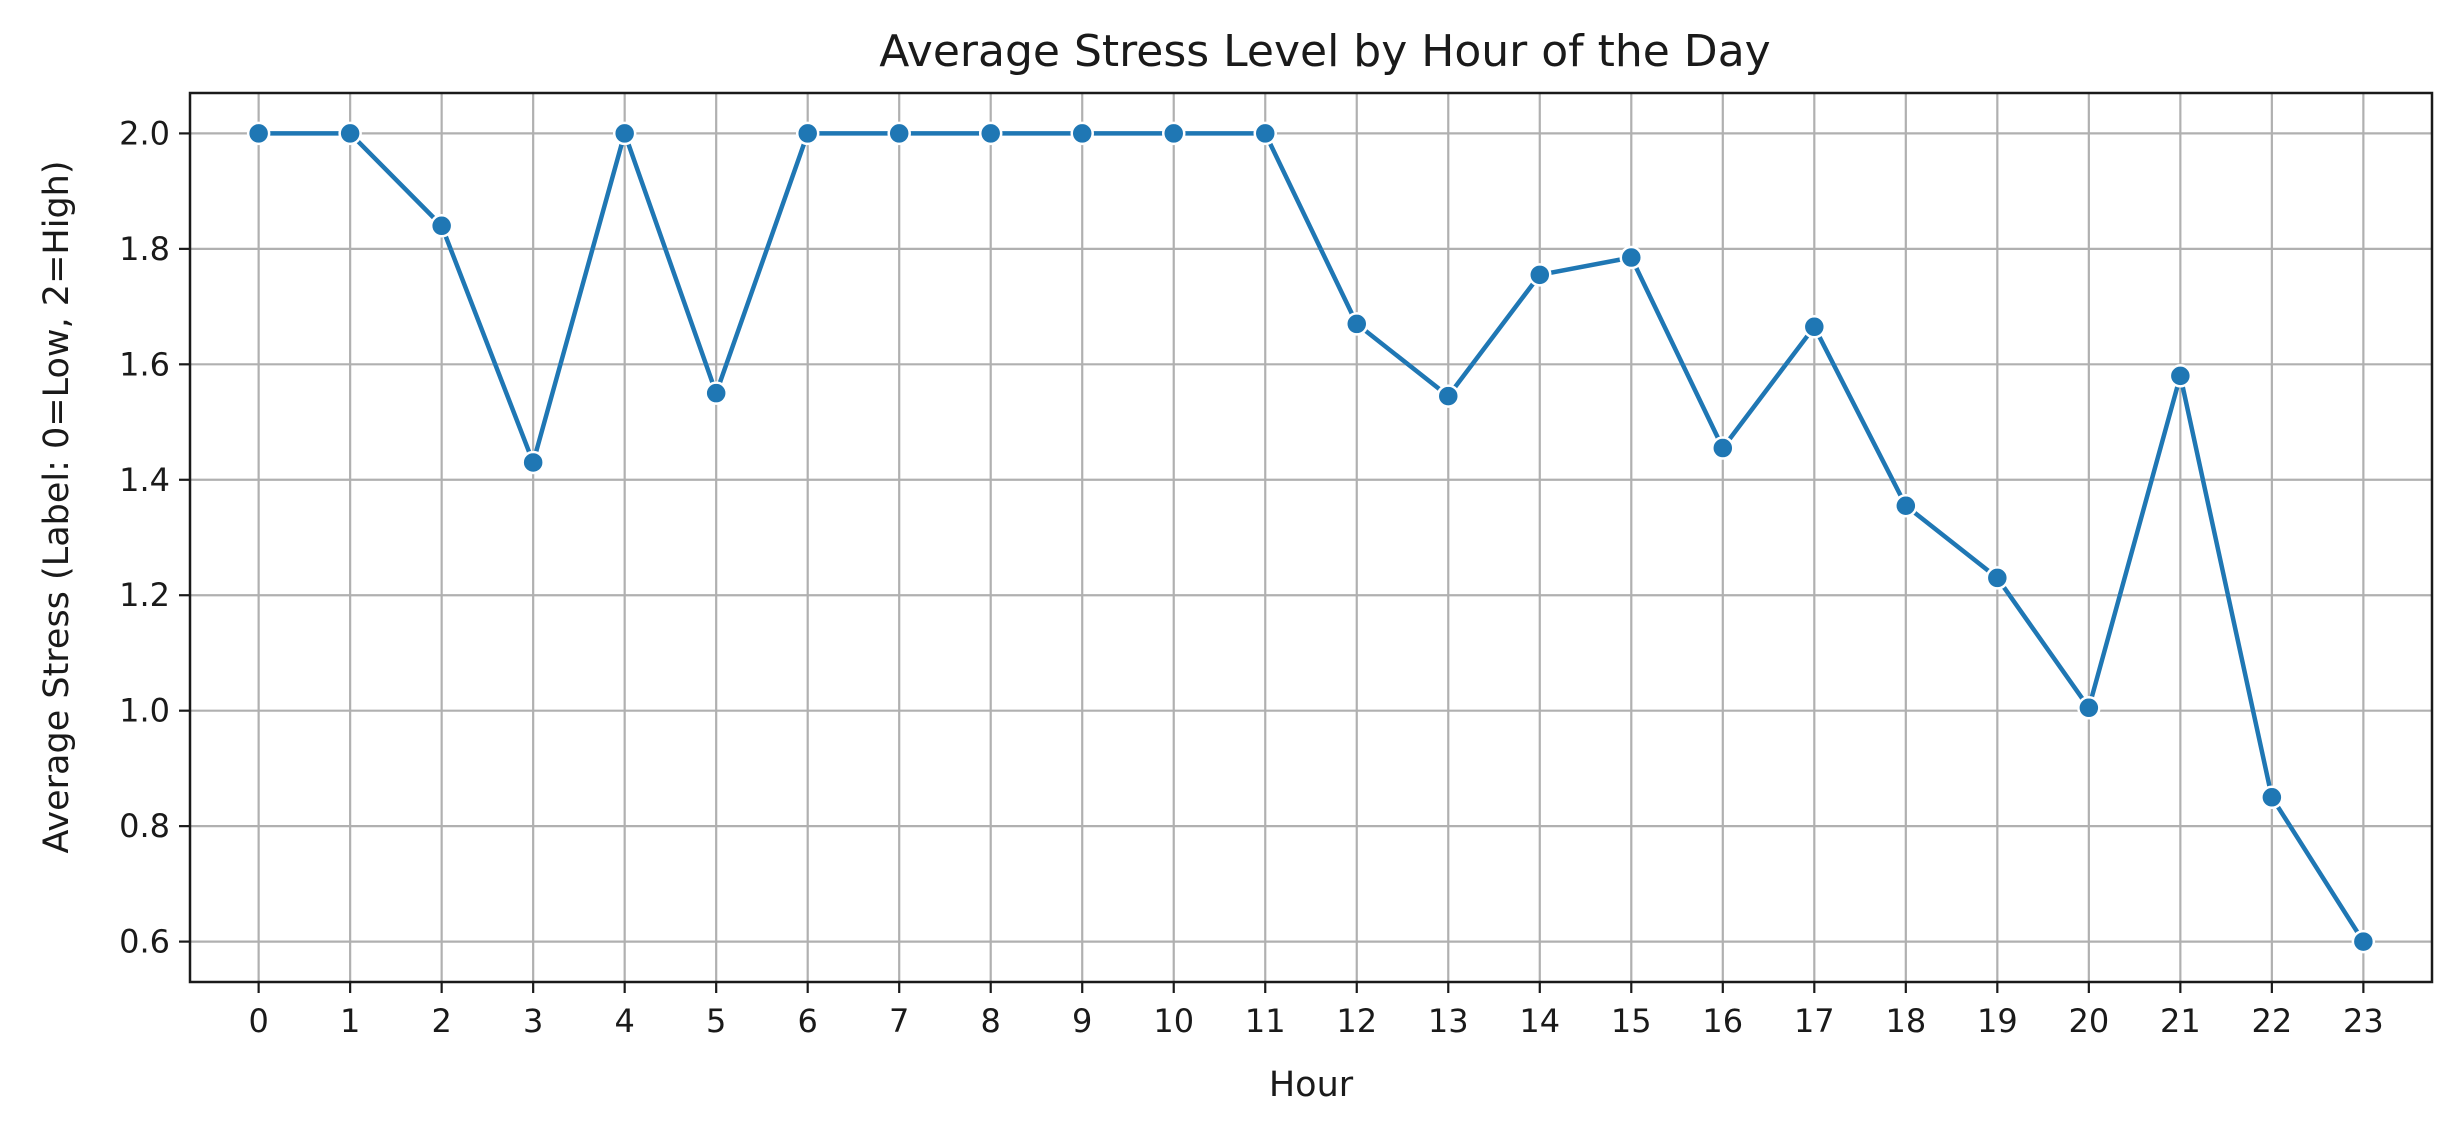 The image size is (2450, 1136). I want to click on x-tick-label: 22, so click(2271, 1021).